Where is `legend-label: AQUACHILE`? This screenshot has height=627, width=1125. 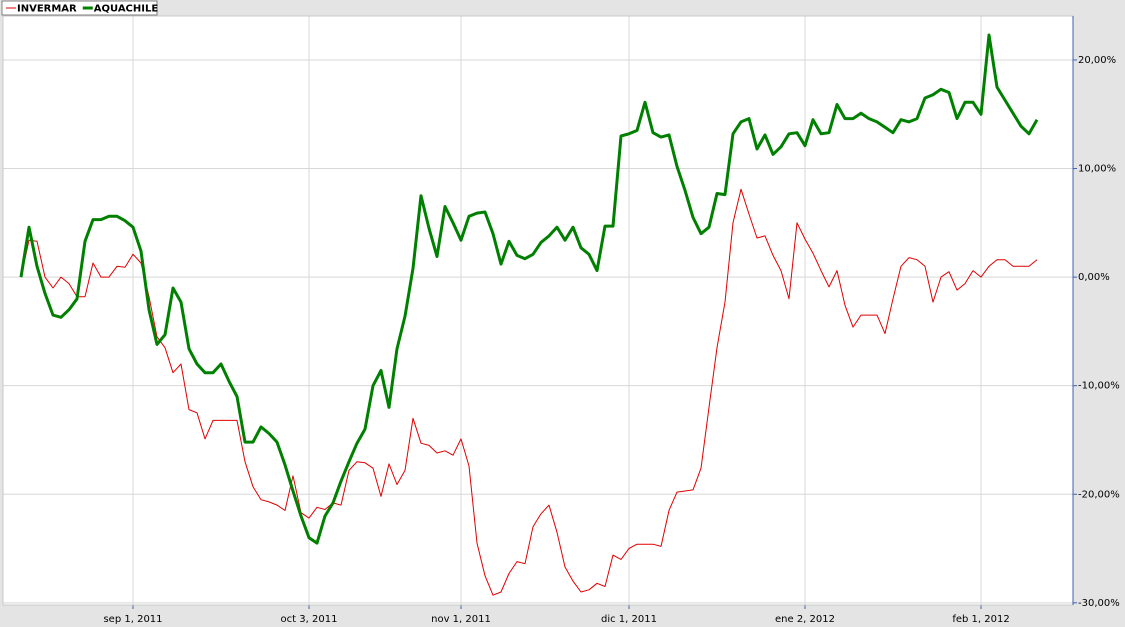 legend-label: AQUACHILE is located at coordinates (126, 9).